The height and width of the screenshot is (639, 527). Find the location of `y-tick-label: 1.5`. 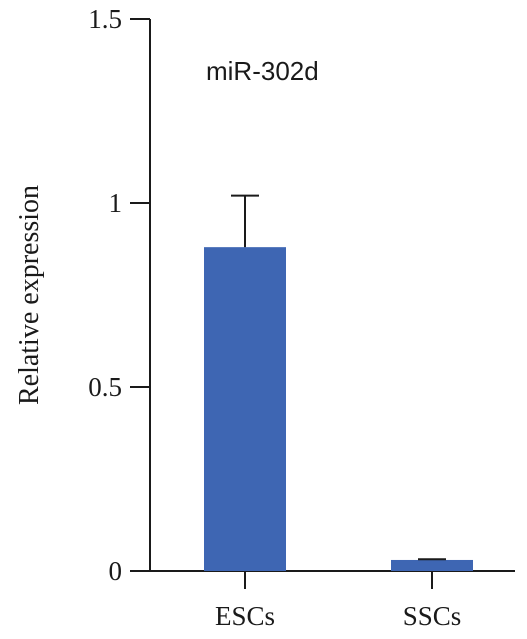

y-tick-label: 1.5 is located at coordinates (105, 19).